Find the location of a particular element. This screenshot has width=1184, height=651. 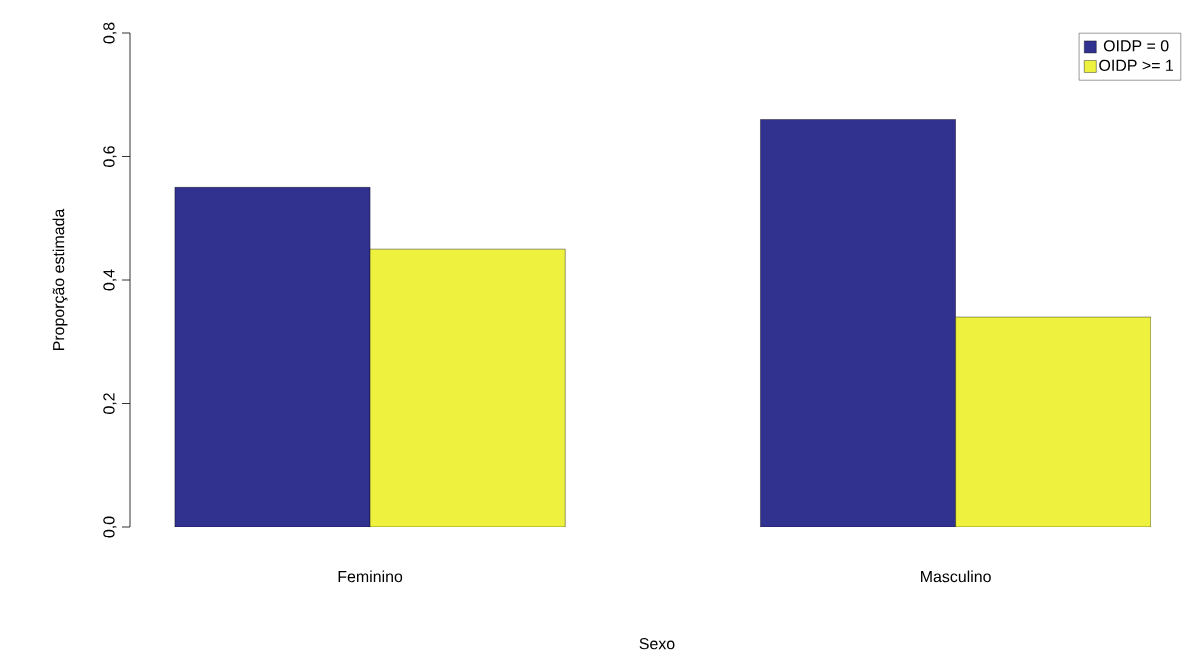

y-tick-label: 0,8 is located at coordinates (110, 33).